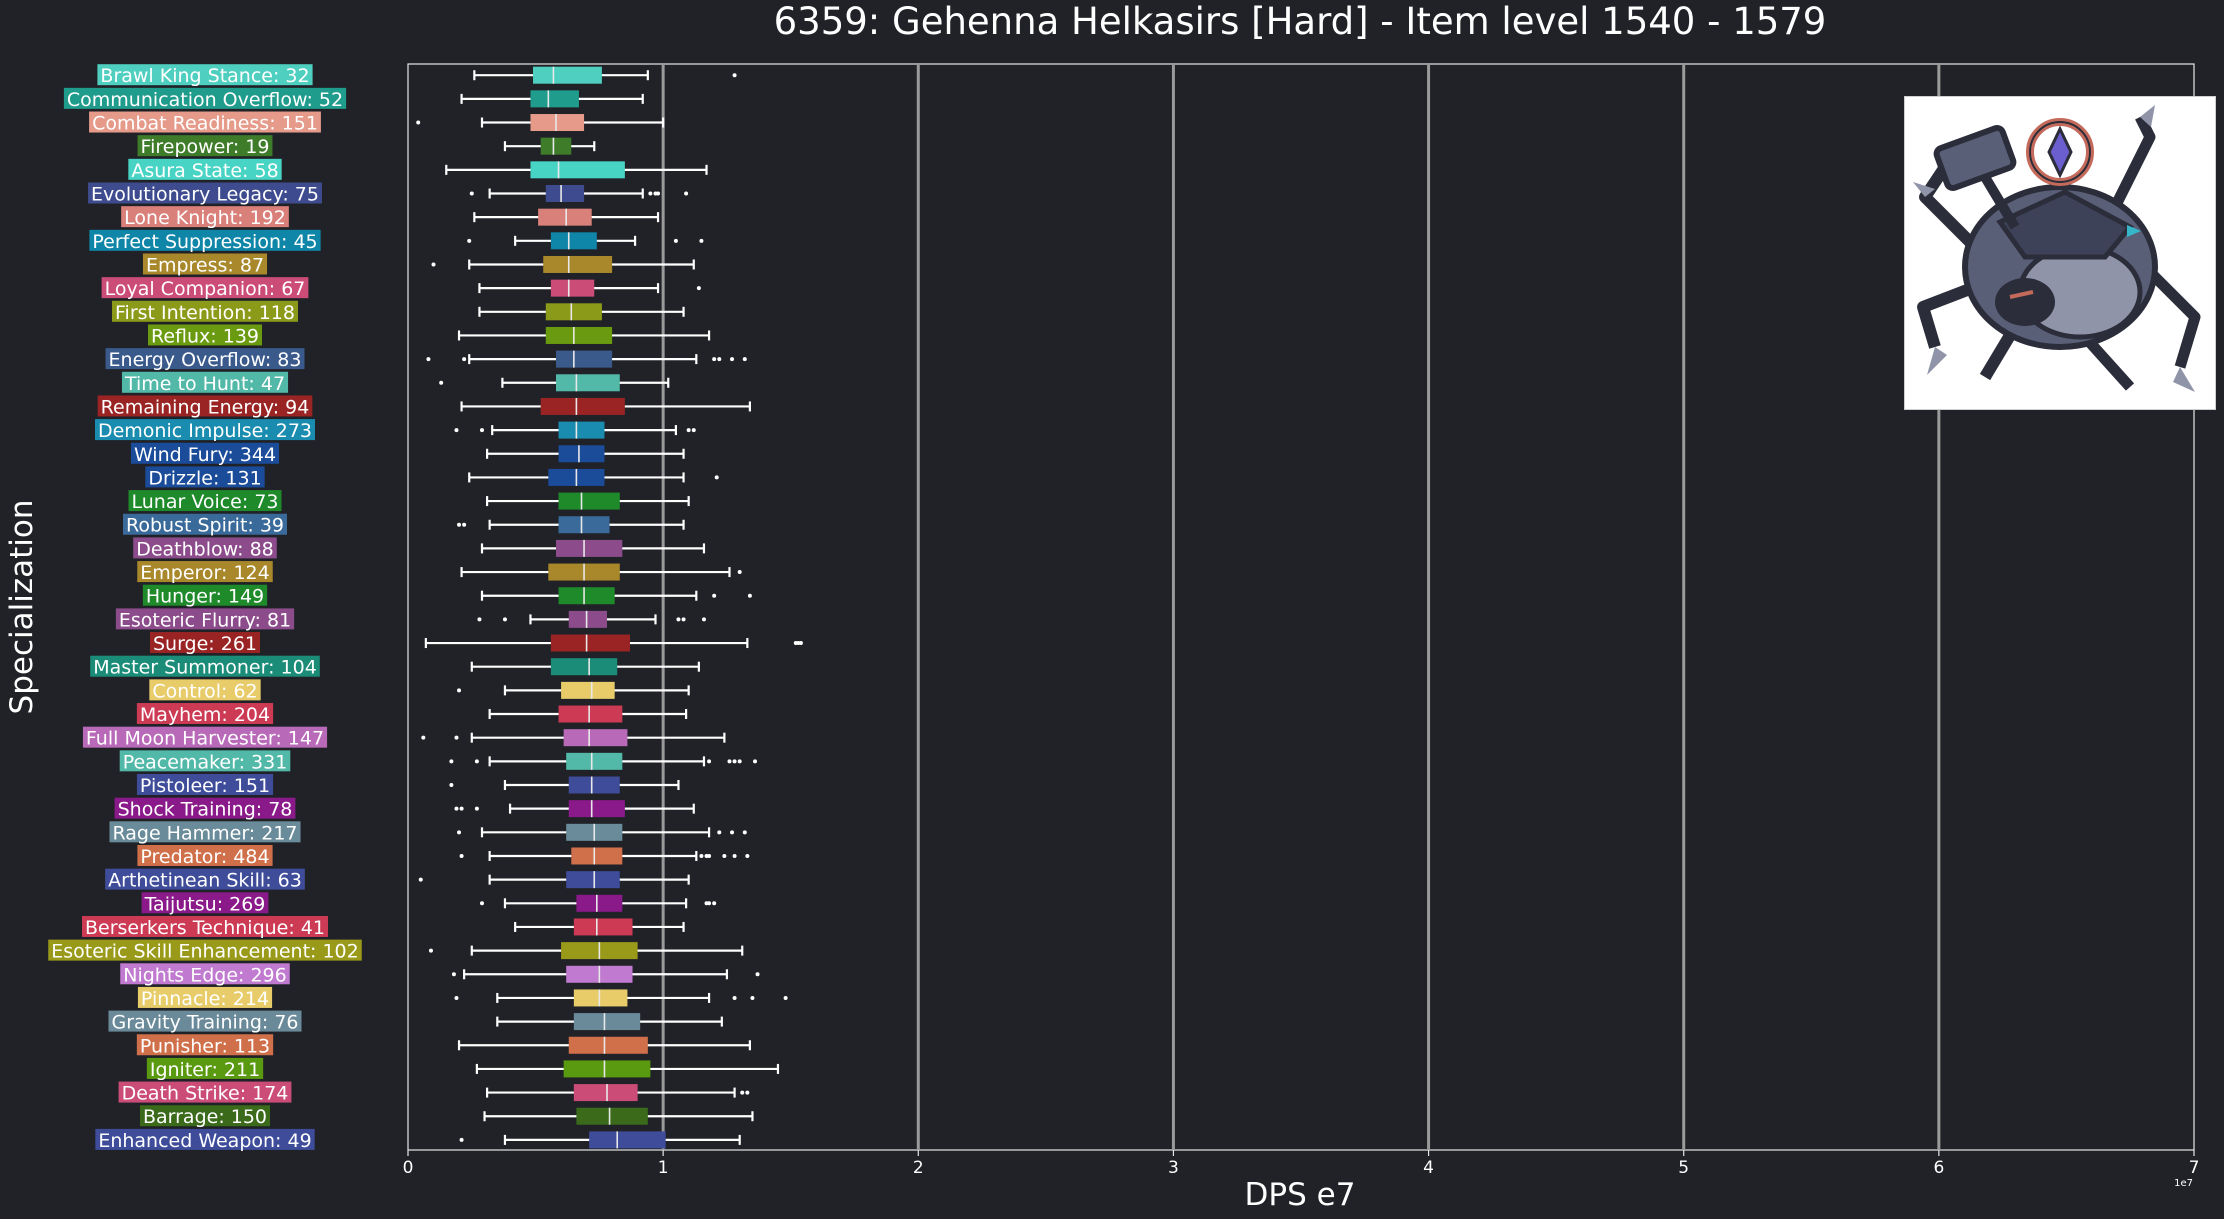 The width and height of the screenshot is (2224, 1219). I want to click on category-label-text: Enhanced Weapon: 49, so click(204, 1141).